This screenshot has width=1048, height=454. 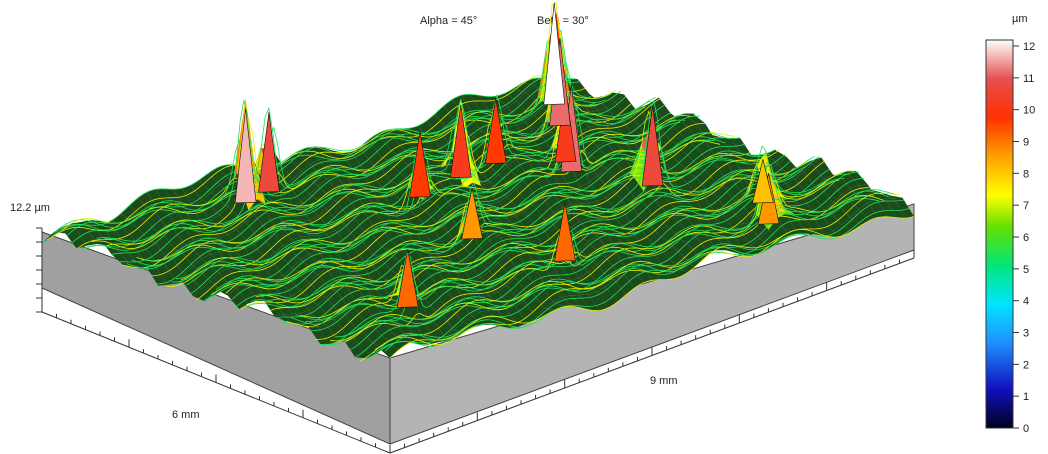 What do you see at coordinates (1029, 111) in the screenshot?
I see `colorbar-tick-label: 10` at bounding box center [1029, 111].